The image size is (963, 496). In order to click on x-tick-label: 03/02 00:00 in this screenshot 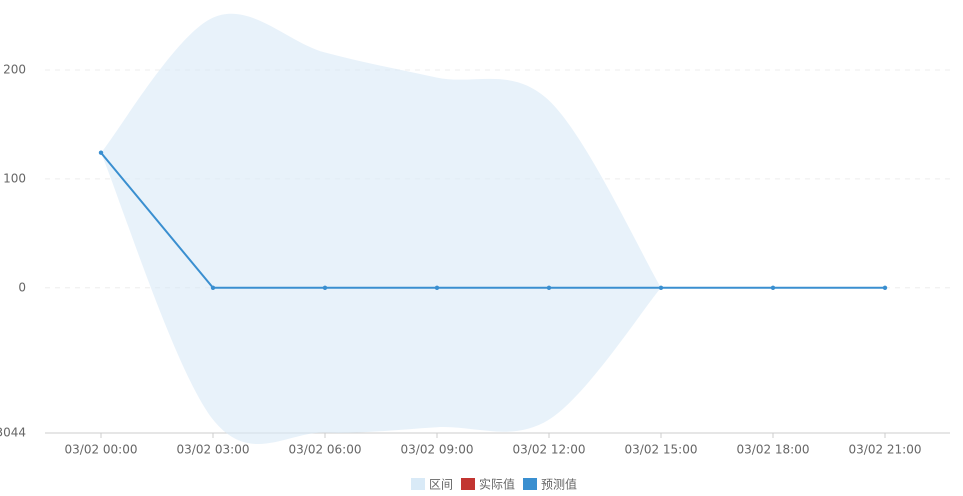, I will do `click(101, 450)`.